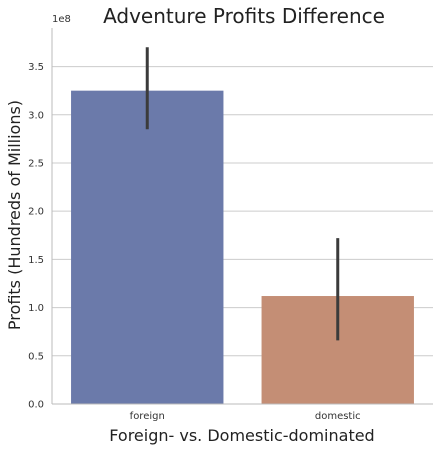 The height and width of the screenshot is (449, 439). What do you see at coordinates (36, 163) in the screenshot?
I see `y-tick-label: 2.5` at bounding box center [36, 163].